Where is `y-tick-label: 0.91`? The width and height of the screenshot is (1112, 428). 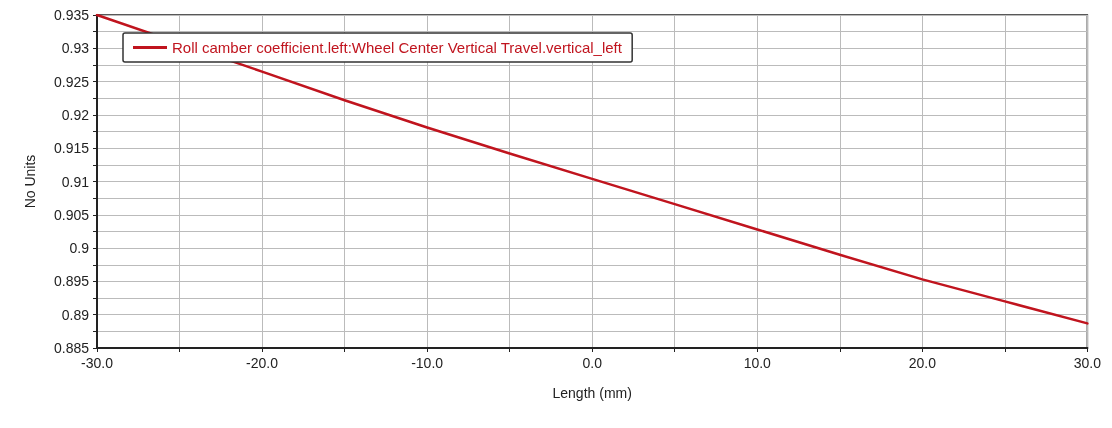
y-tick-label: 0.91 is located at coordinates (75, 181).